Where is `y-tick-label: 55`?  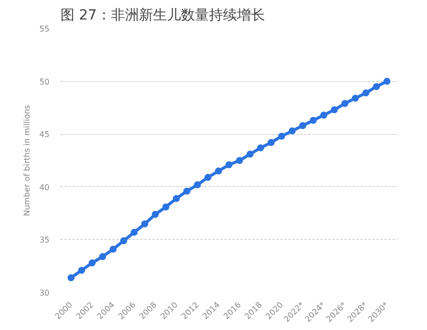 y-tick-label: 55 is located at coordinates (44, 29).